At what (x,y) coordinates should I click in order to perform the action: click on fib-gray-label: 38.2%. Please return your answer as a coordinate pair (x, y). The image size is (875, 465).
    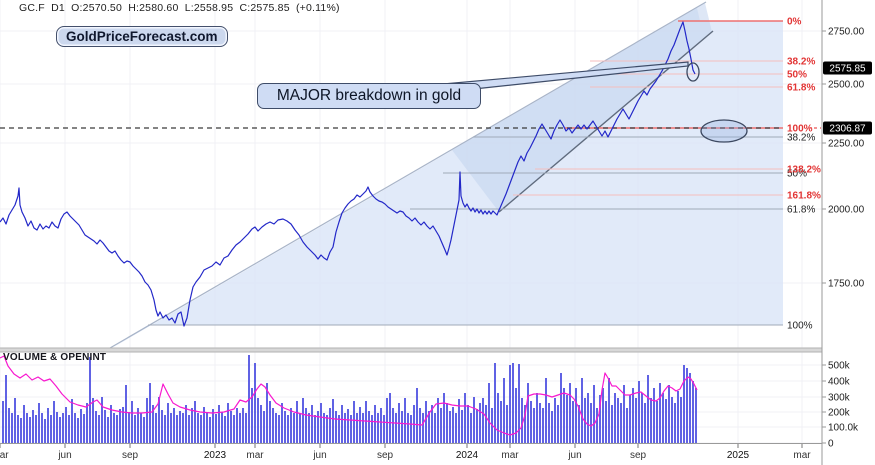
    Looking at the image, I should click on (801, 138).